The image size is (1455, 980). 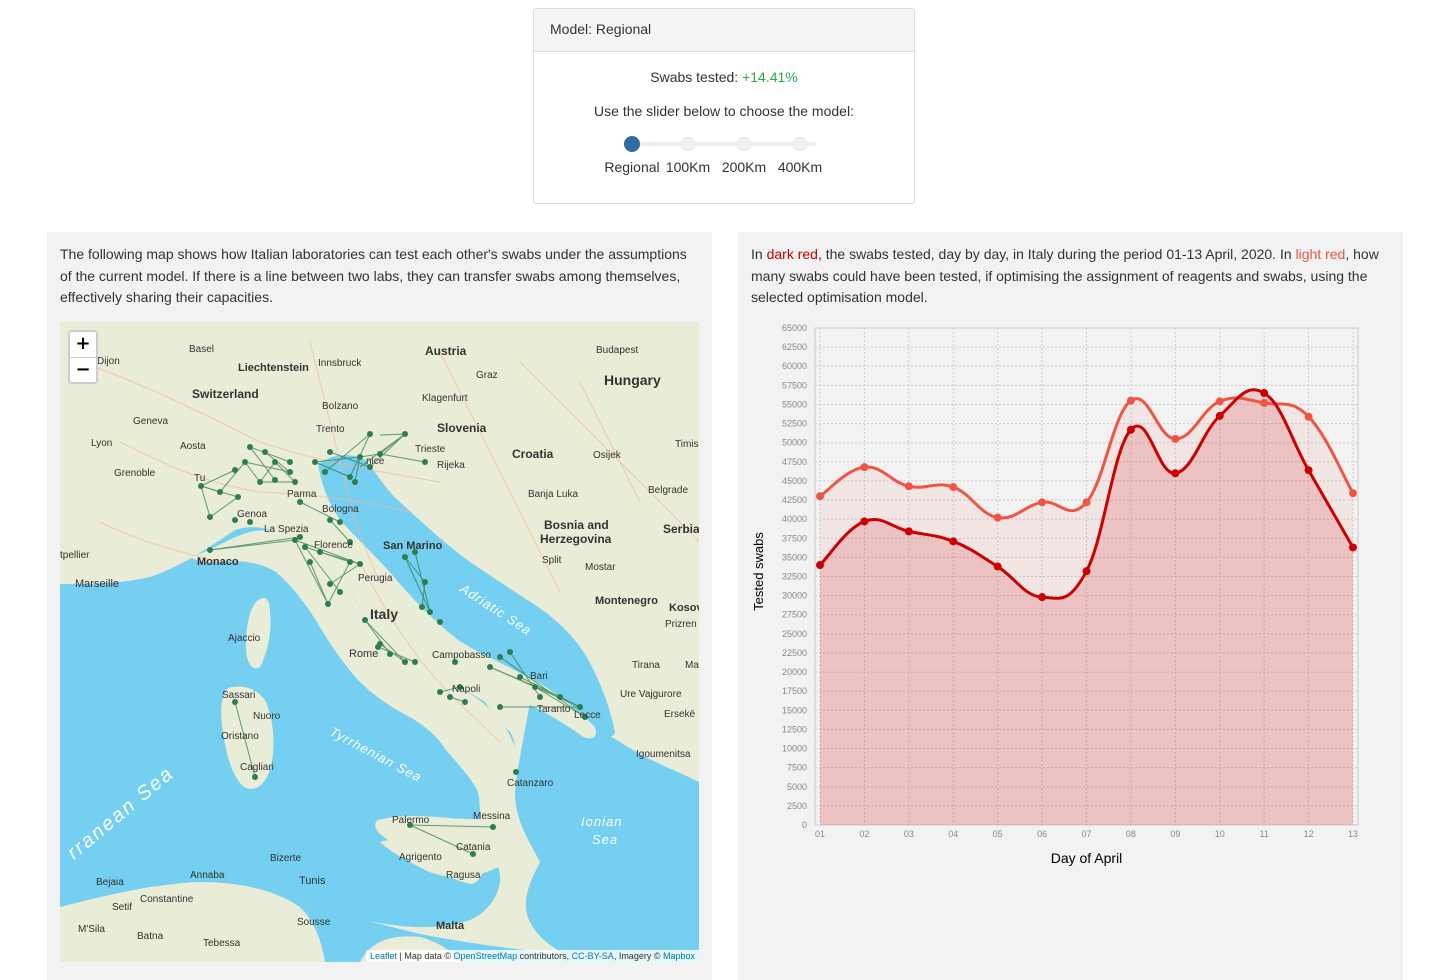 I want to click on map-label-sousse: Sousse, so click(x=314, y=922).